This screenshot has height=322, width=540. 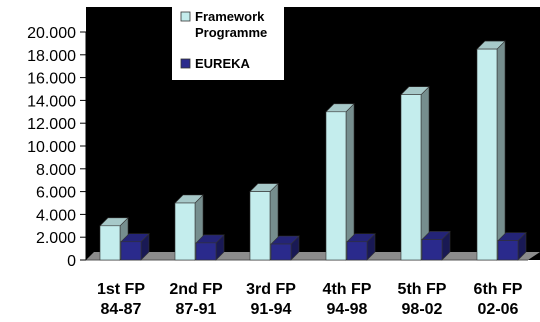 I want to click on y-tick-label: 14.000, so click(x=51, y=101).